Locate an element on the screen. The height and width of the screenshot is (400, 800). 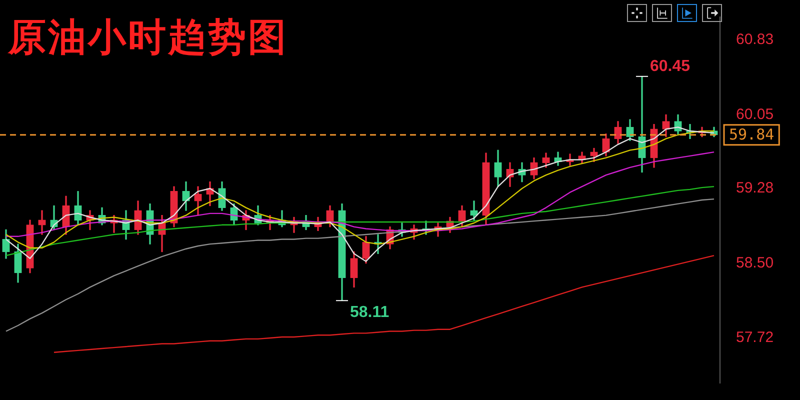
y-tick-label: 57.72 is located at coordinates (755, 337).